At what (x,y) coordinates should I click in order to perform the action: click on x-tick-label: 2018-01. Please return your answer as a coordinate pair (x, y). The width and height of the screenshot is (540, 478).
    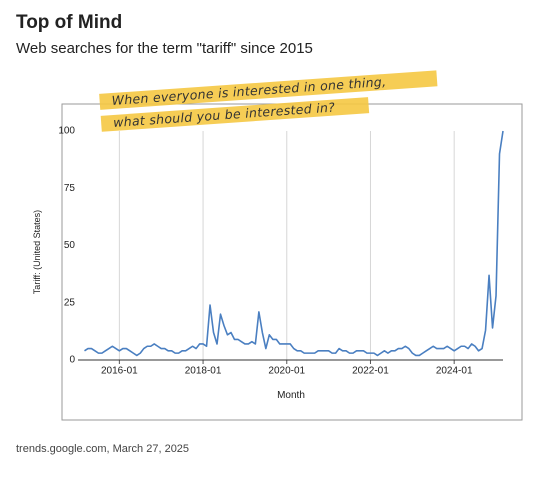
    Looking at the image, I should click on (203, 371).